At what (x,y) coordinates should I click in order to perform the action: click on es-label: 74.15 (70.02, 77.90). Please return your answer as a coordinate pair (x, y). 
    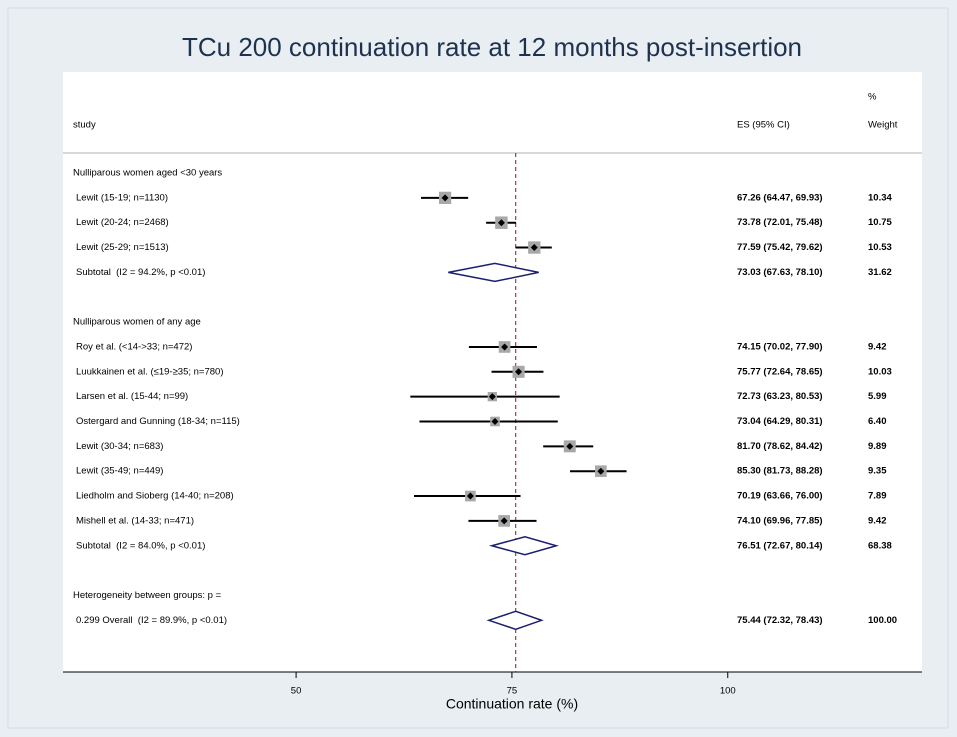
    Looking at the image, I should click on (780, 346).